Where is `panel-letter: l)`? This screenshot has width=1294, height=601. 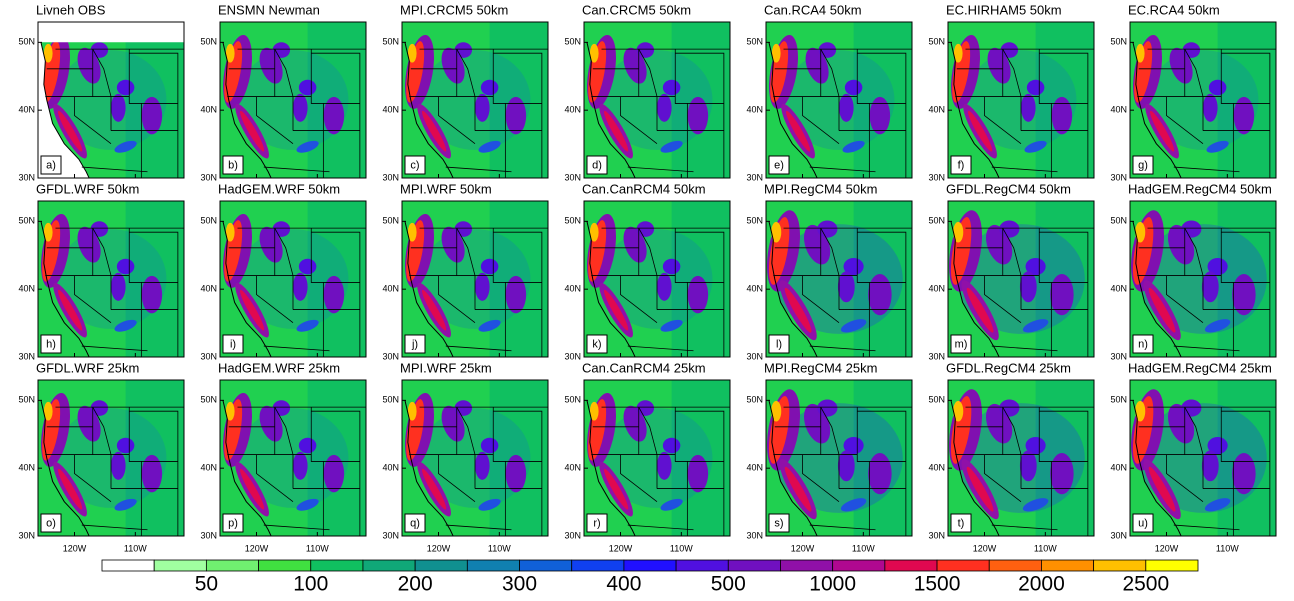 panel-letter: l) is located at coordinates (779, 344).